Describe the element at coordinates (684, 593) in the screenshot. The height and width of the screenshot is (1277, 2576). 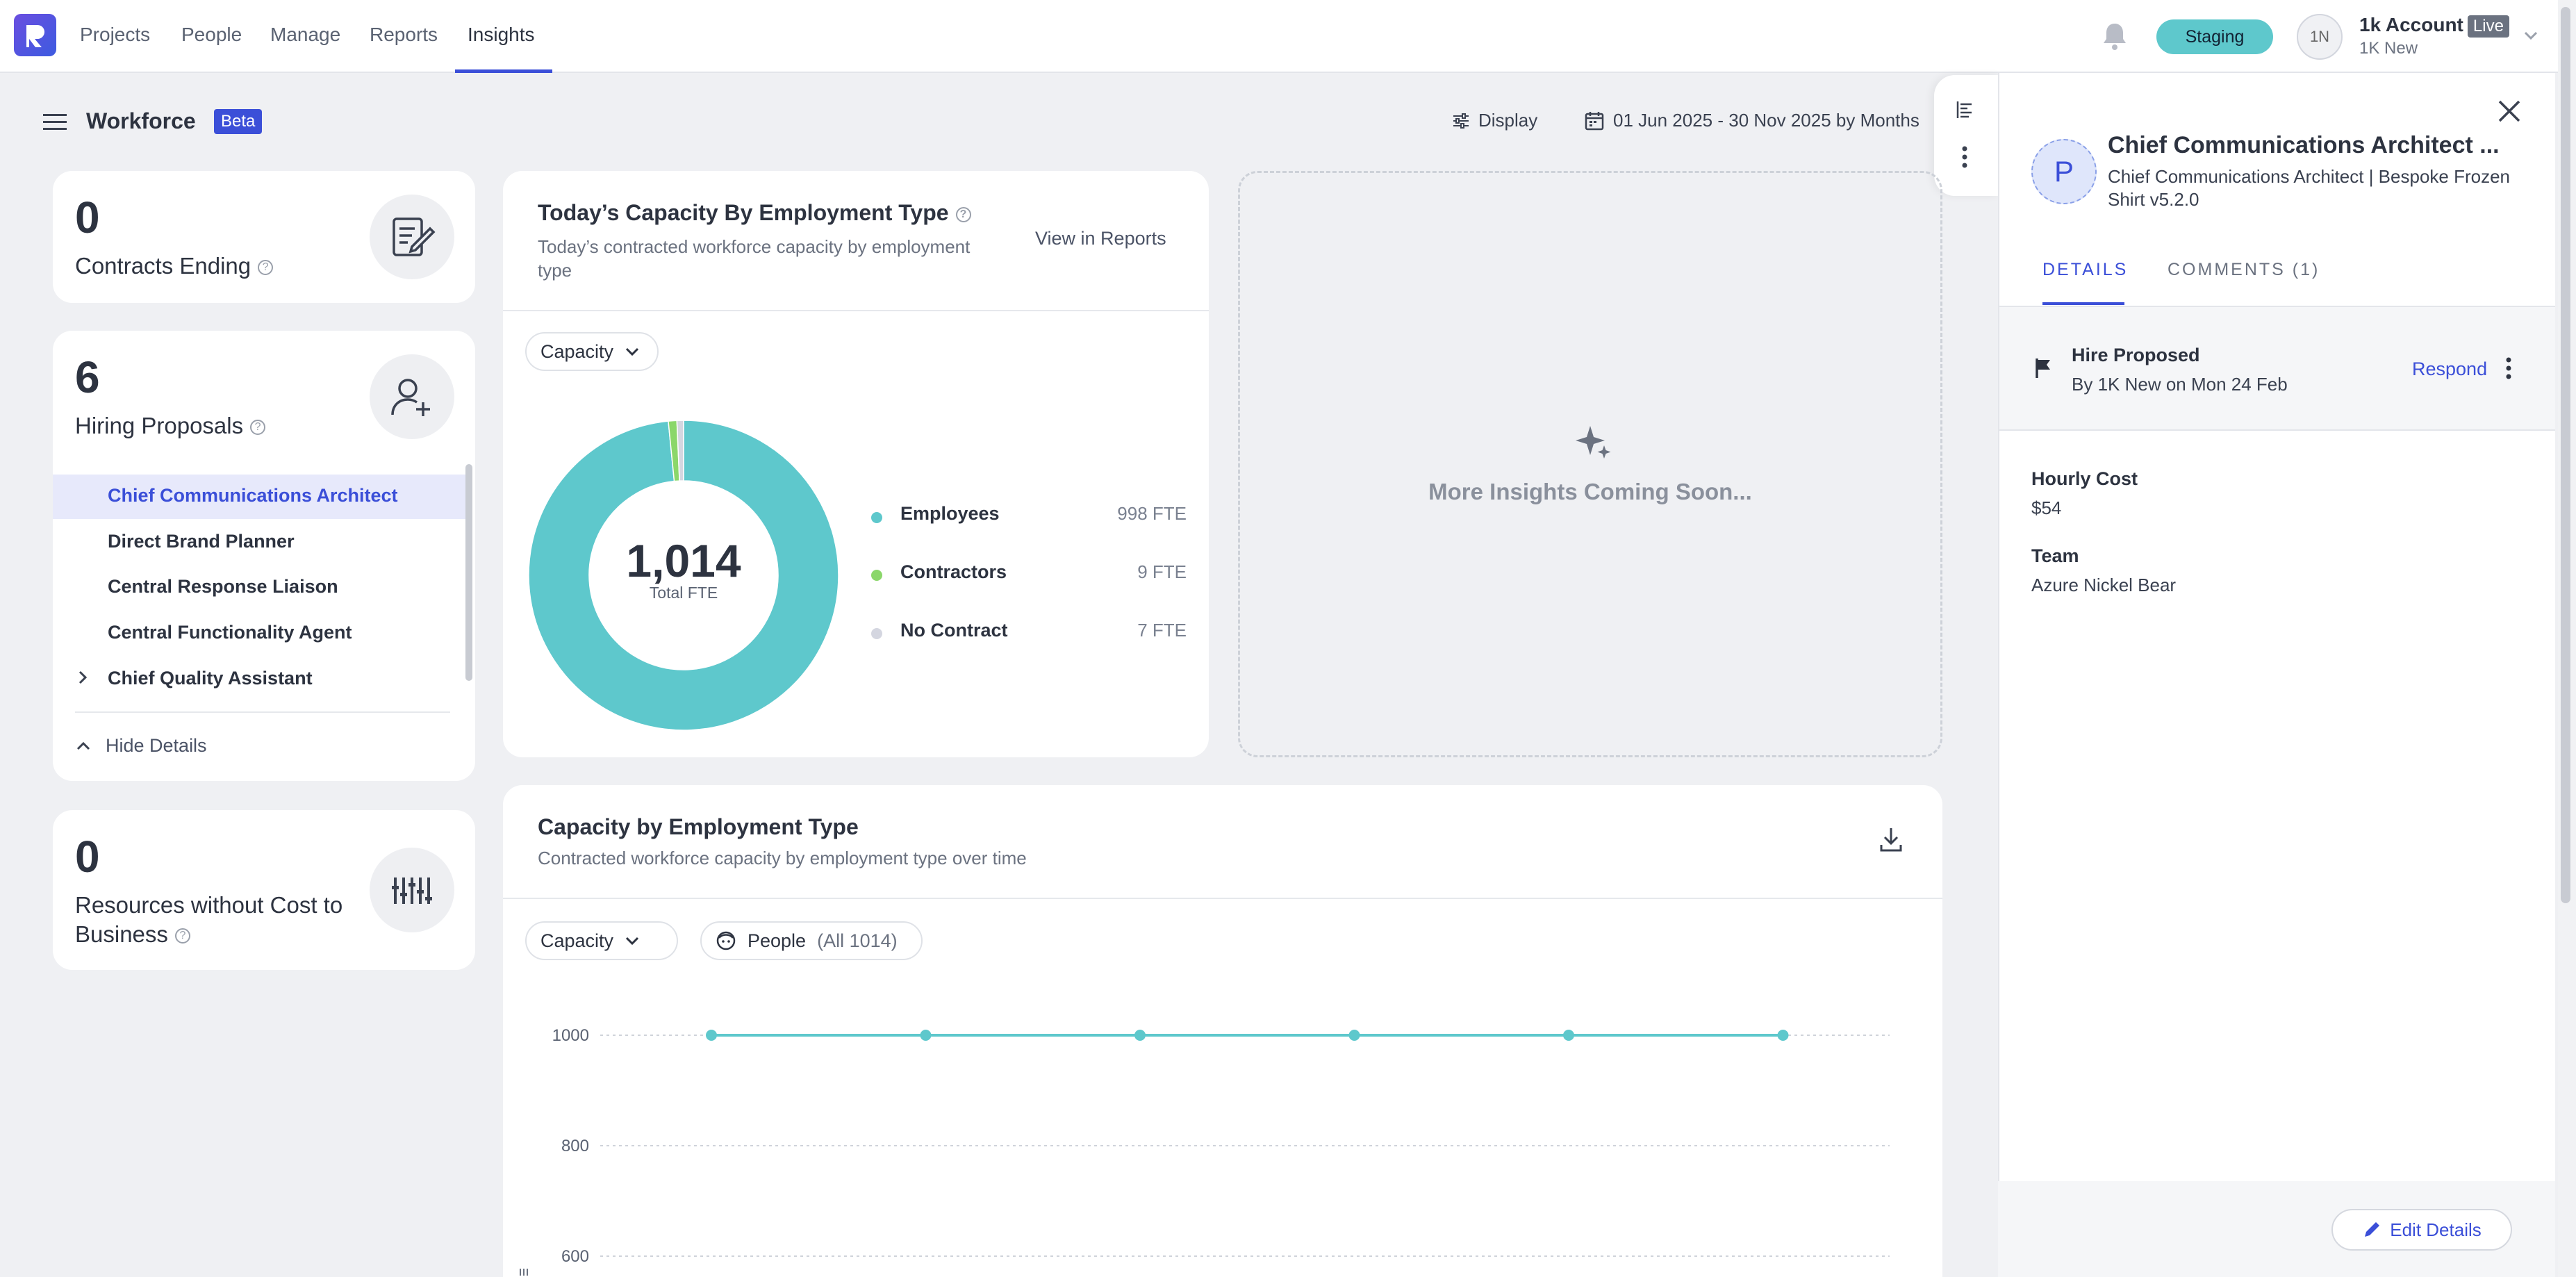
I see `donut-total-label: Total FTE` at that location.